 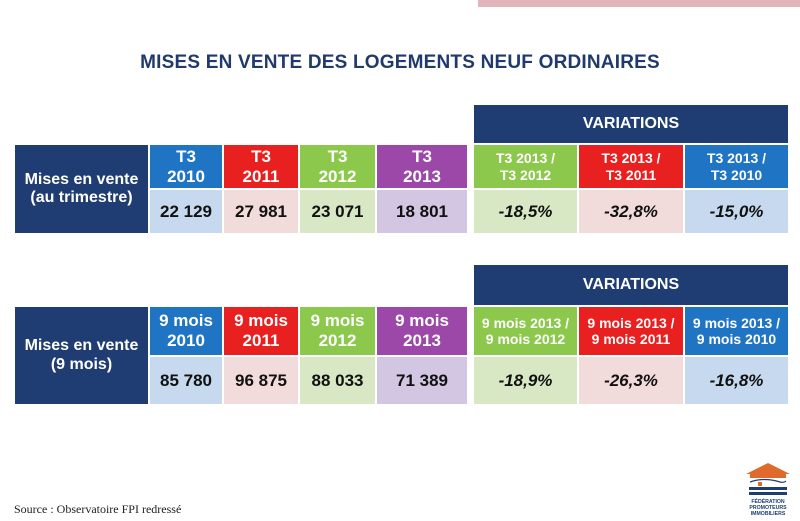 I want to click on variation-value-vs-2010: -16,8%, so click(x=736, y=380).